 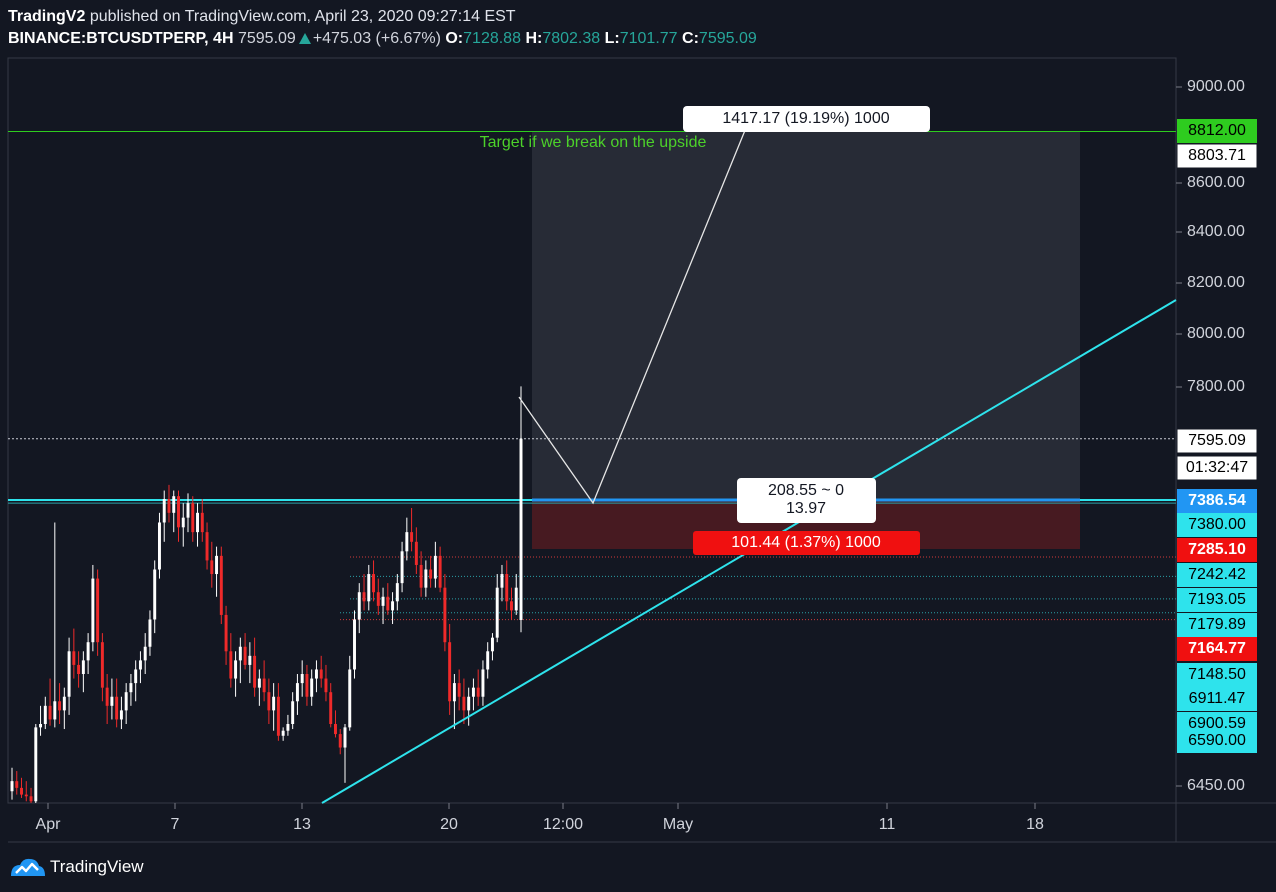 I want to click on price-axis-label-text: 6900.59, so click(x=1217, y=723).